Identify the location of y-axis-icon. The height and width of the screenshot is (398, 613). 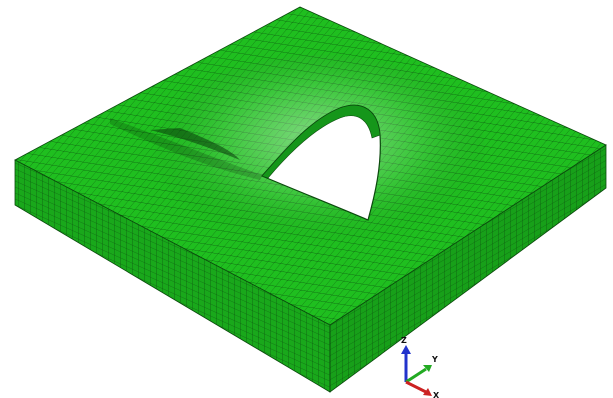
(416, 375).